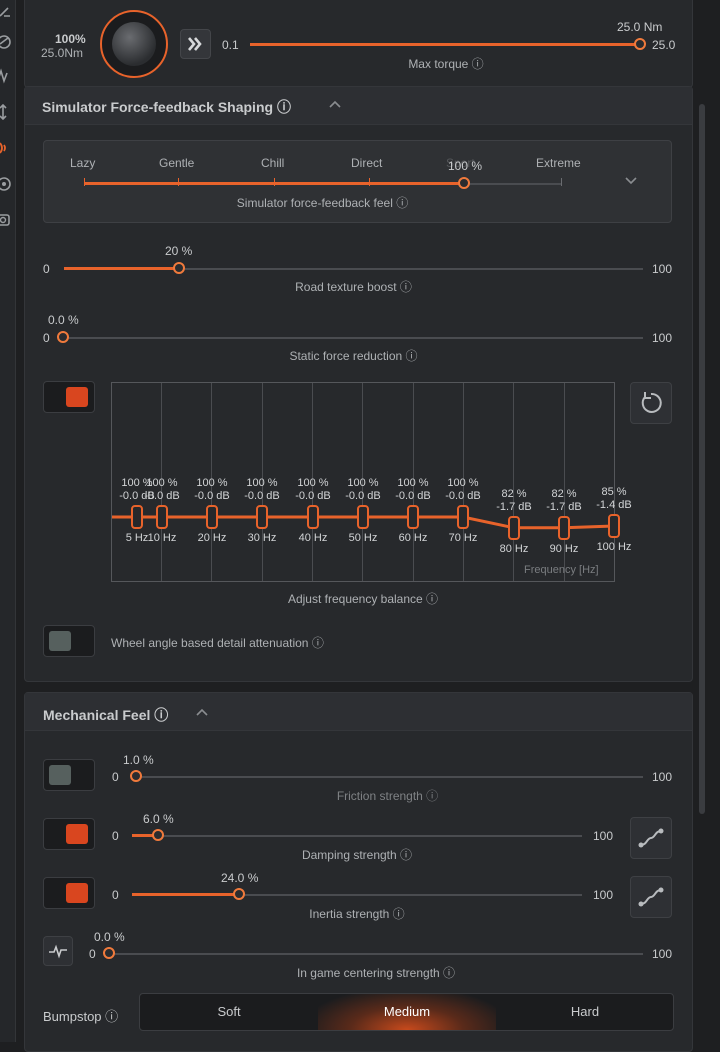 This screenshot has width=720, height=1052. What do you see at coordinates (62, 53) in the screenshot?
I see `torque-nm: 25.0Nm` at bounding box center [62, 53].